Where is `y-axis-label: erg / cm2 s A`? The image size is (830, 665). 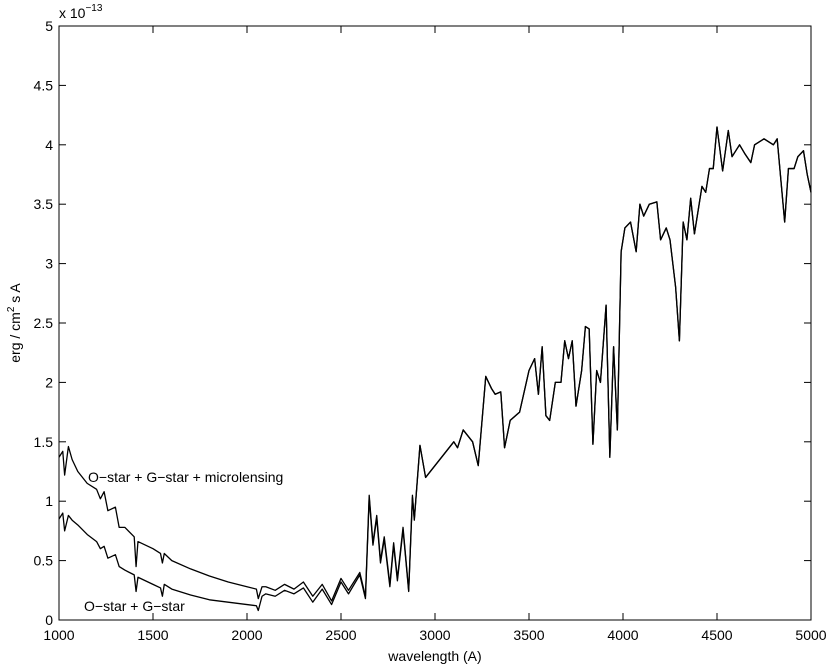 y-axis-label: erg / cm2 s A is located at coordinates (14, 323).